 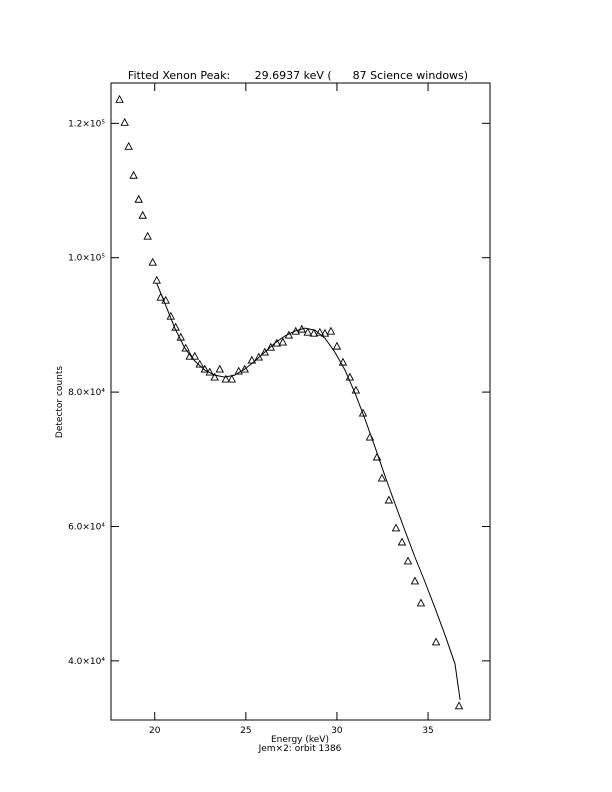 What do you see at coordinates (60, 402) in the screenshot?
I see `y-axis-label: Detector counts` at bounding box center [60, 402].